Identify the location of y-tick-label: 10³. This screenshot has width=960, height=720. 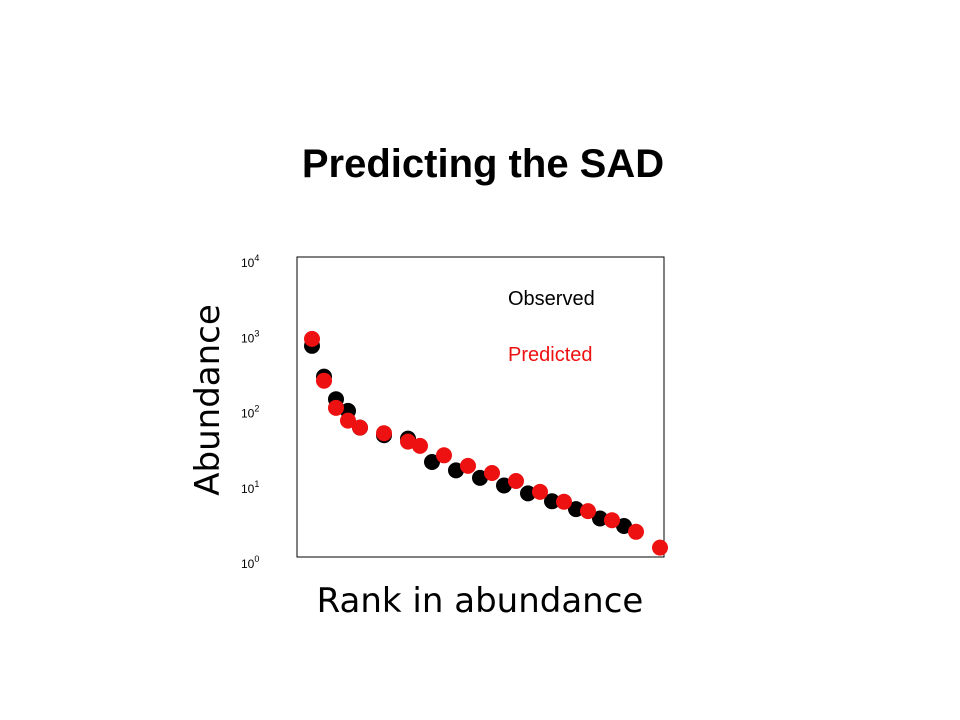
(250, 336).